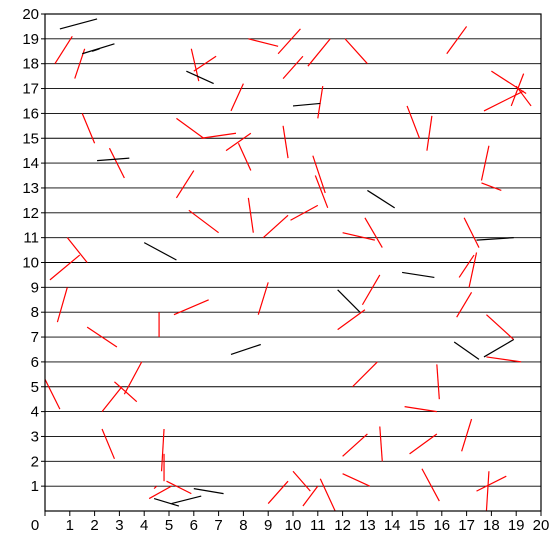  I want to click on y-tick-label-13: 13, so click(30, 188).